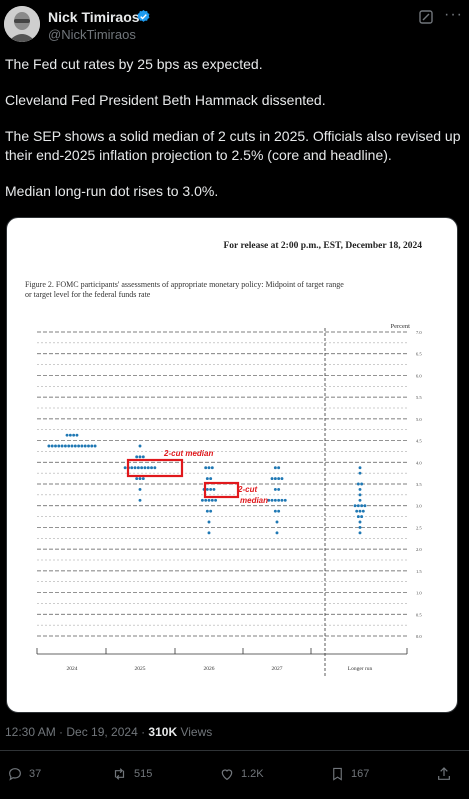 The height and width of the screenshot is (799, 469). What do you see at coordinates (252, 774) in the screenshot?
I see `like-count: 1.2K` at bounding box center [252, 774].